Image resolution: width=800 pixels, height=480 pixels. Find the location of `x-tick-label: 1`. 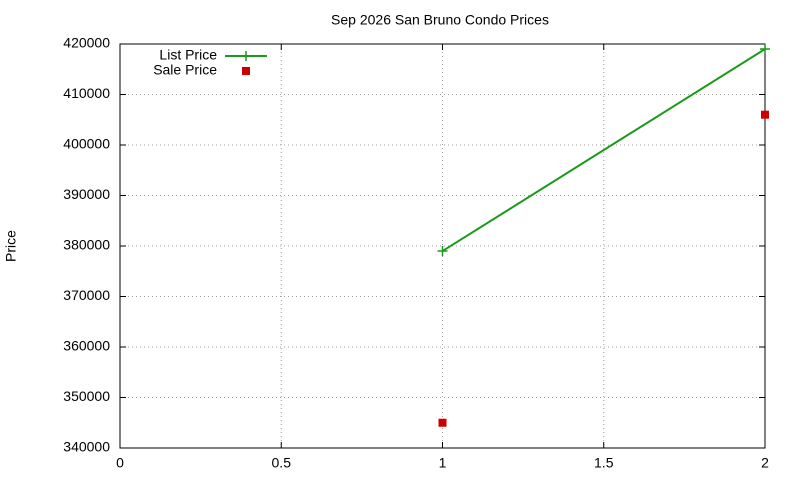

x-tick-label: 1 is located at coordinates (443, 463).